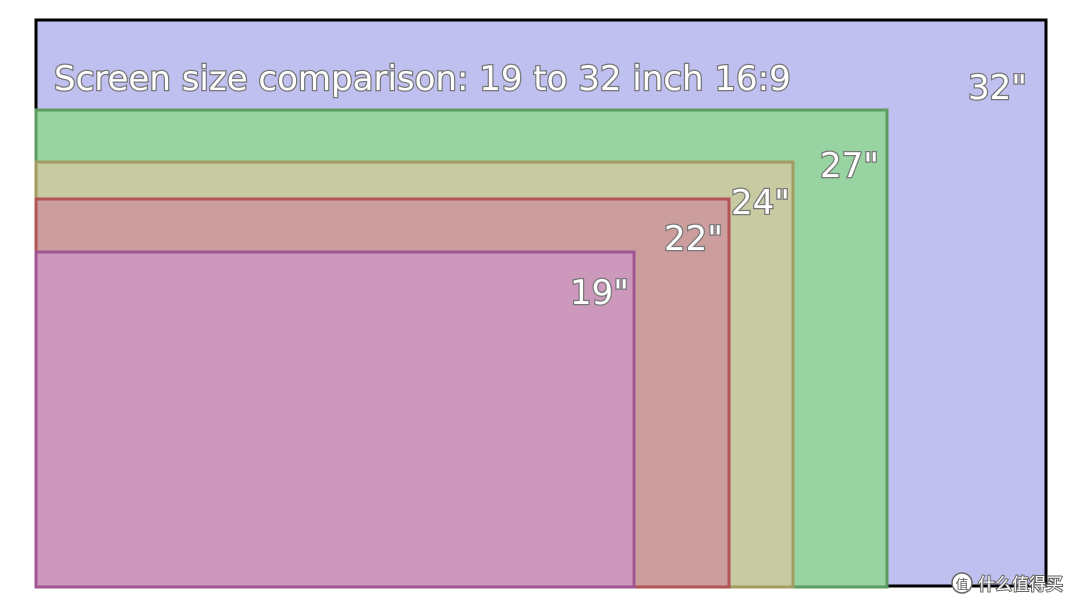 The width and height of the screenshot is (1080, 607). I want to click on watermark-icon: 值, so click(961, 585).